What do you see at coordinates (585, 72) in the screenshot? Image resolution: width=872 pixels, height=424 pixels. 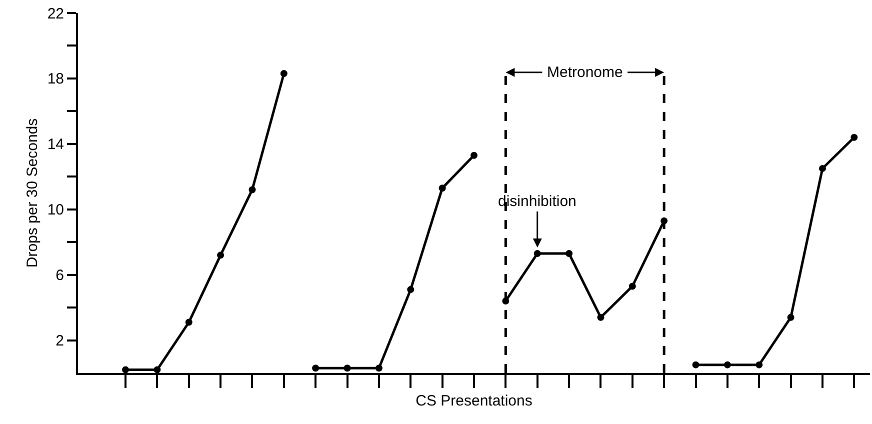 I see `annotation: Metronome` at bounding box center [585, 72].